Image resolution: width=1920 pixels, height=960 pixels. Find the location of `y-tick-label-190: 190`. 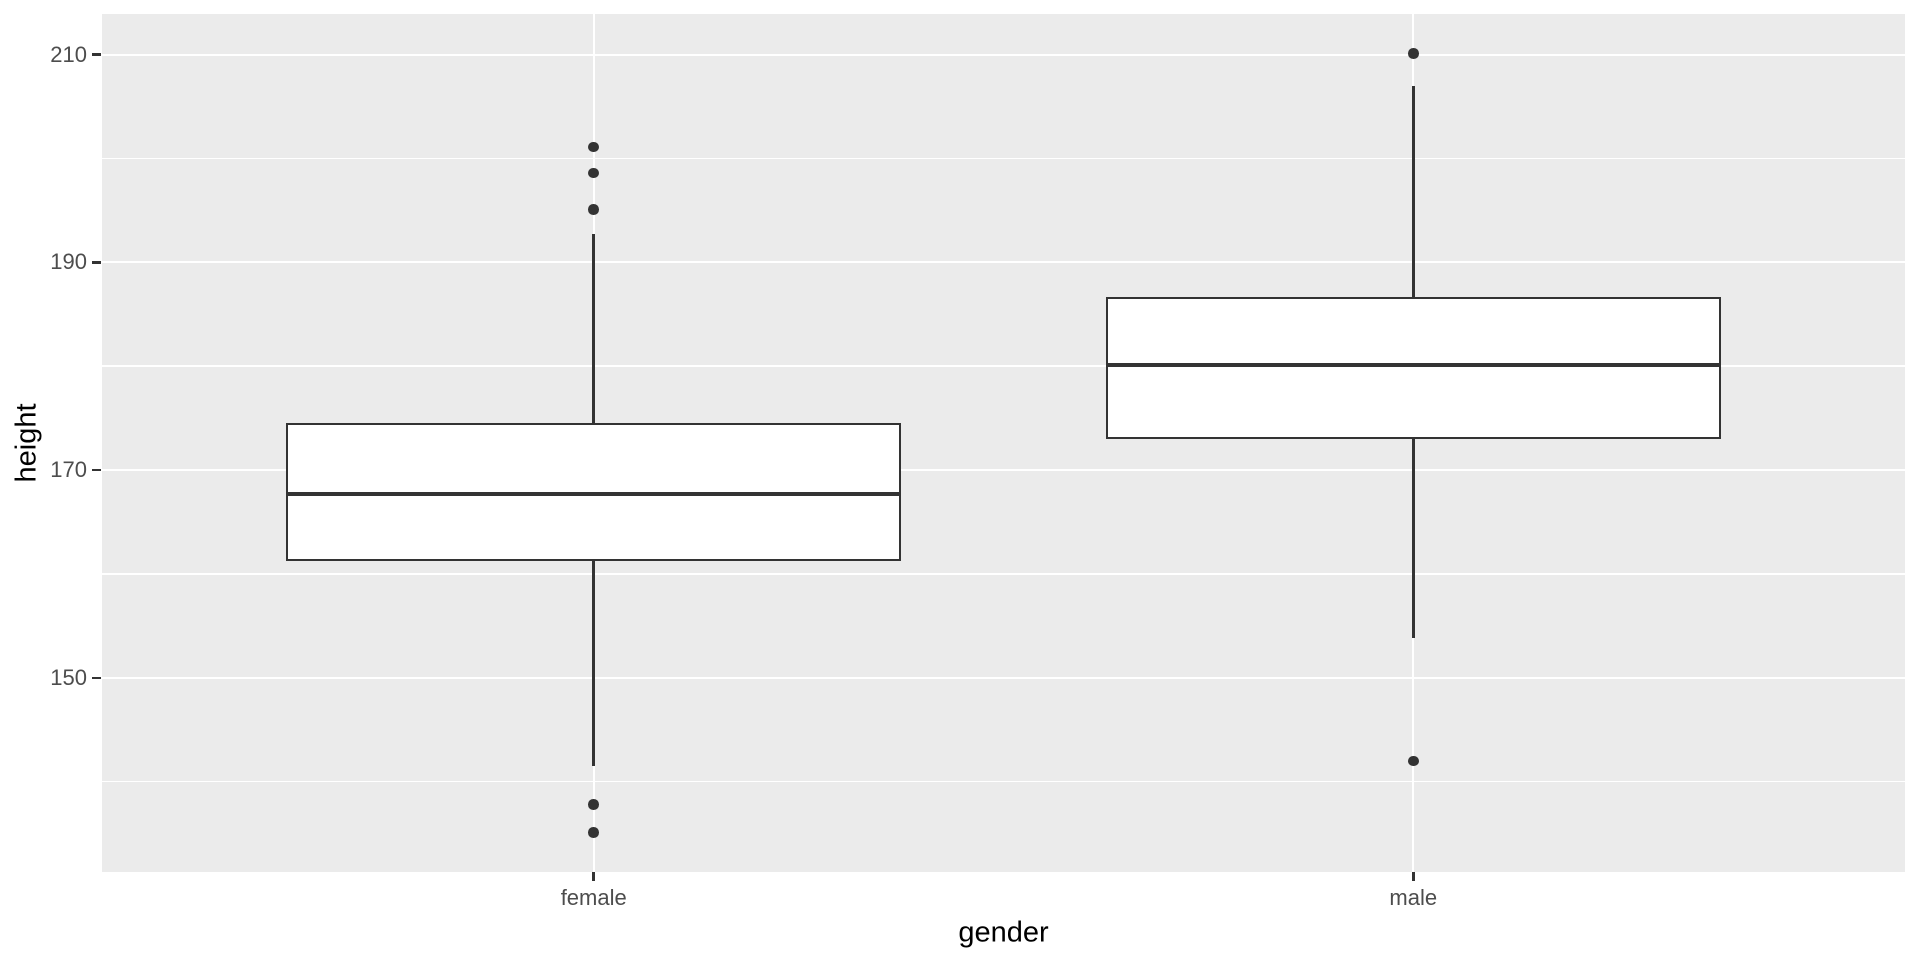

y-tick-label-190: 190 is located at coordinates (68, 262).